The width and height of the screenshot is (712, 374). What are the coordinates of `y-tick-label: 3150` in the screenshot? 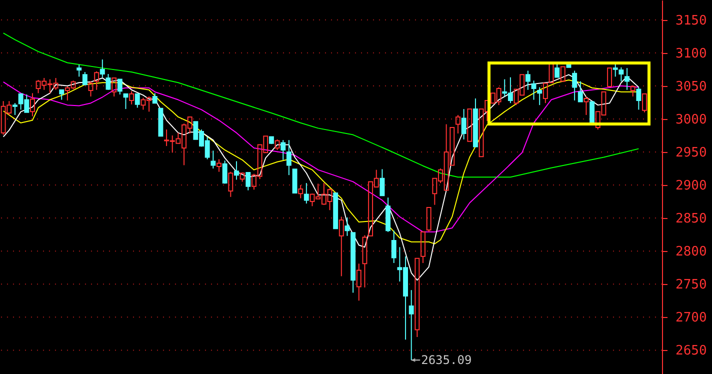 It's located at (691, 20).